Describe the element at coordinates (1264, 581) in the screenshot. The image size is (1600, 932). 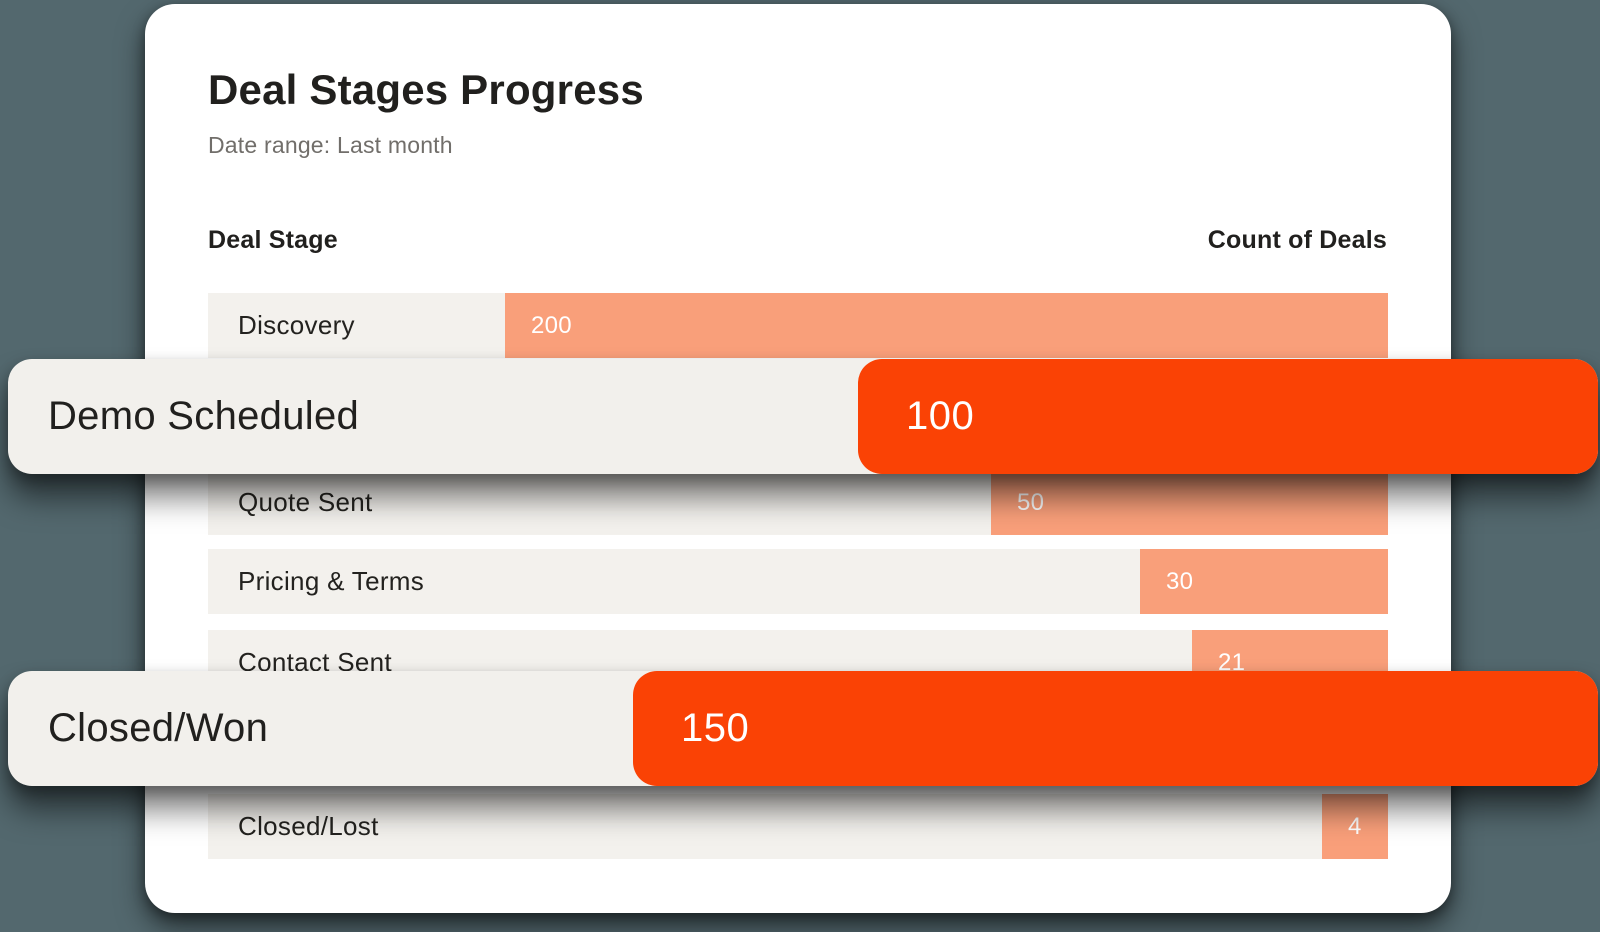
I see `bar-pricing-terms: 30` at that location.